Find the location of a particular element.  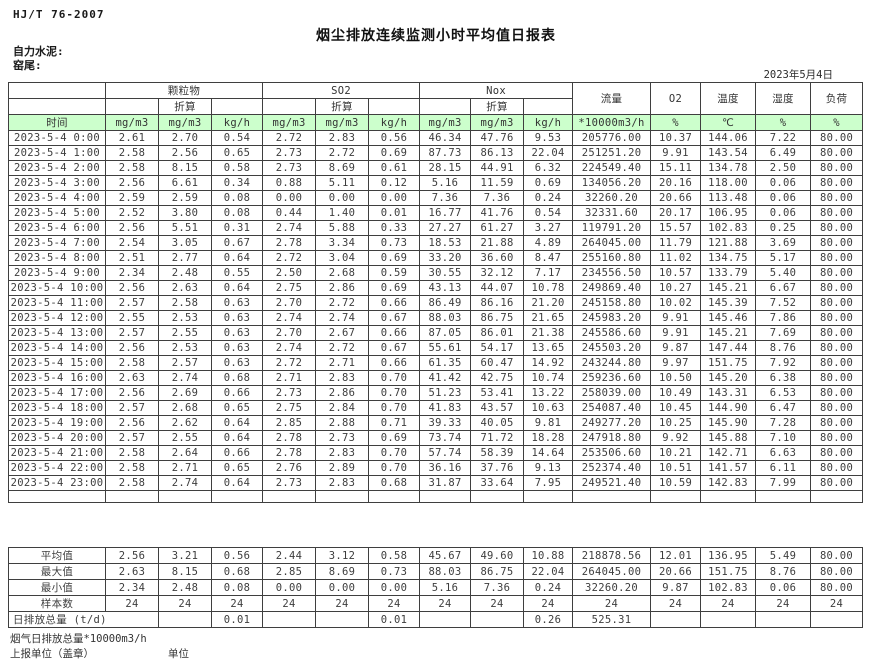

value-cell: 0.63 is located at coordinates (237, 303).